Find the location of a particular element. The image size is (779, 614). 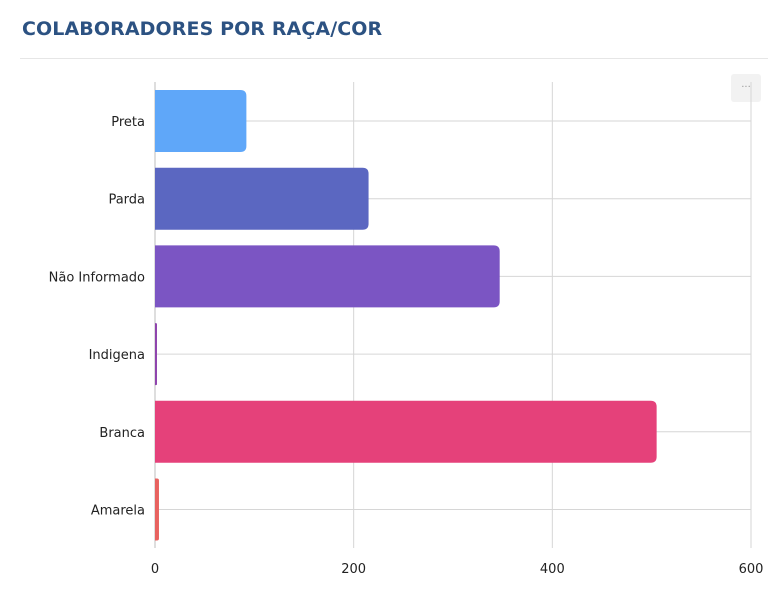

bar-amarela is located at coordinates (157, 509).